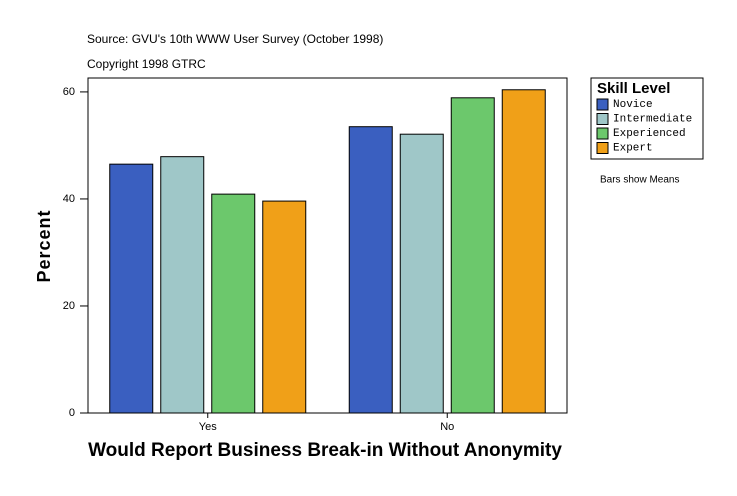 This screenshot has width=737, height=496. What do you see at coordinates (652, 119) in the screenshot?
I see `legend-label: Intermediate` at bounding box center [652, 119].